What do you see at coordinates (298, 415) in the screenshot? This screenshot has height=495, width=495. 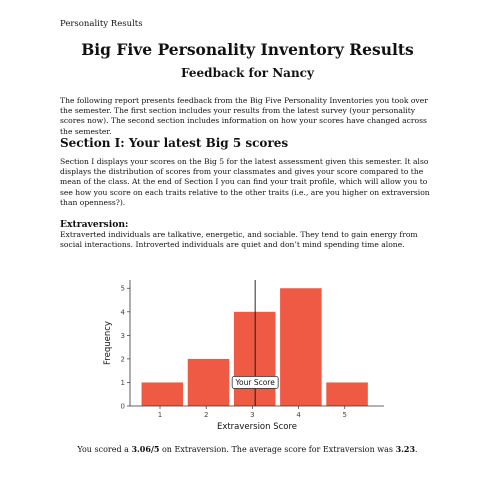 I see `x-tick-label: 4` at bounding box center [298, 415].